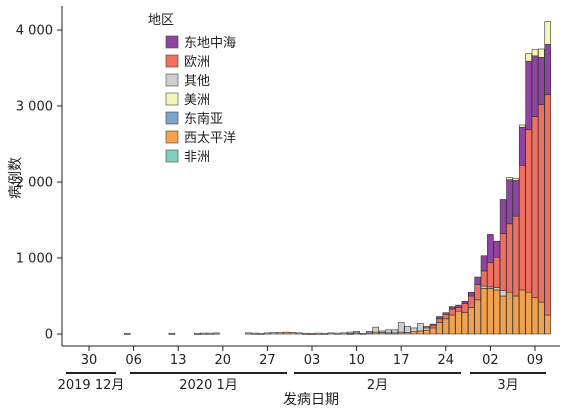 This screenshot has height=411, width=575. I want to click on month-group-label: 3月, so click(507, 385).